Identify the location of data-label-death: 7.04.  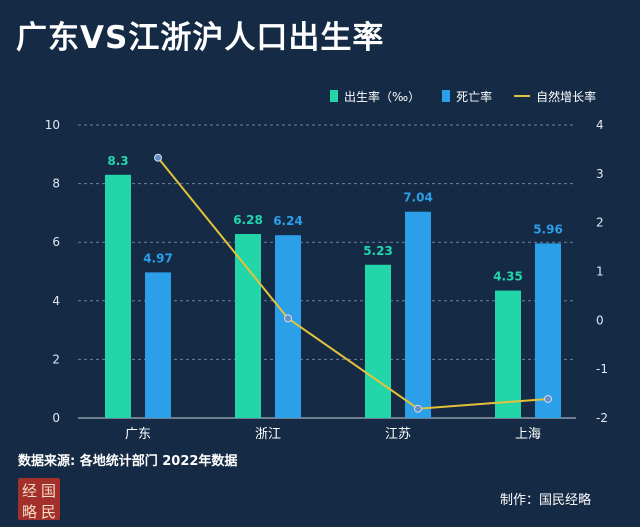
(418, 198).